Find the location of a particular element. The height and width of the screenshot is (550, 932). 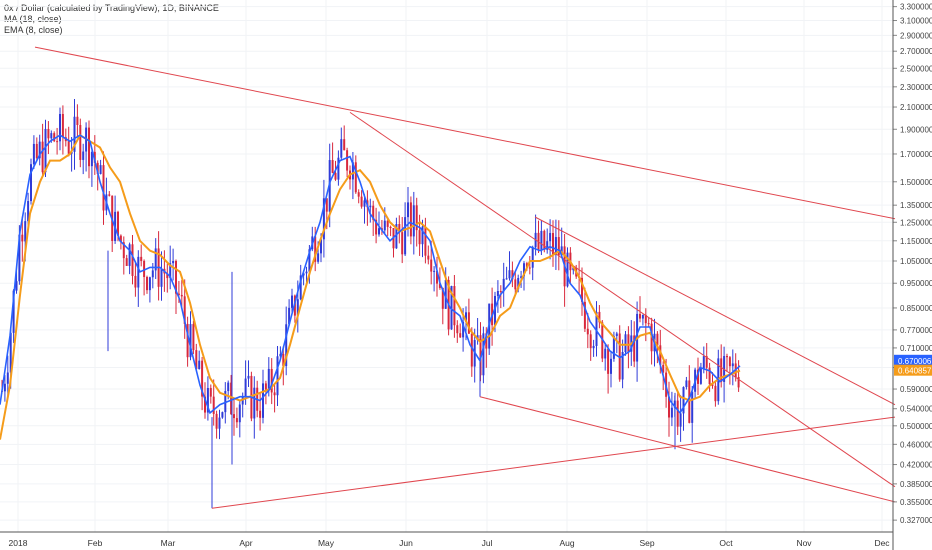

y-tick-label: 0.540000 is located at coordinates (916, 409).